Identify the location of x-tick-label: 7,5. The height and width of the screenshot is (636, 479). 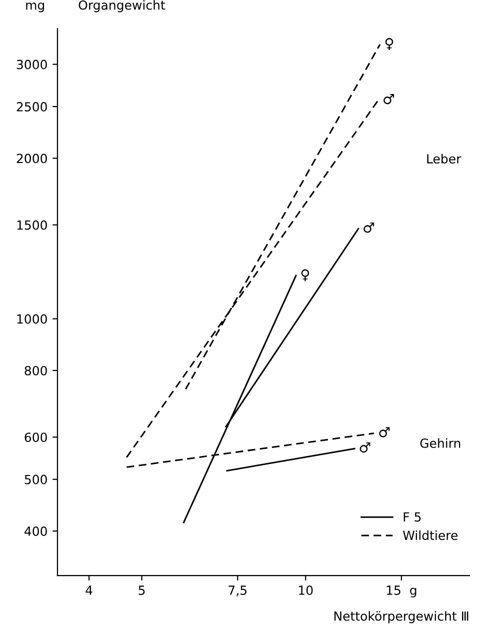
(237, 591).